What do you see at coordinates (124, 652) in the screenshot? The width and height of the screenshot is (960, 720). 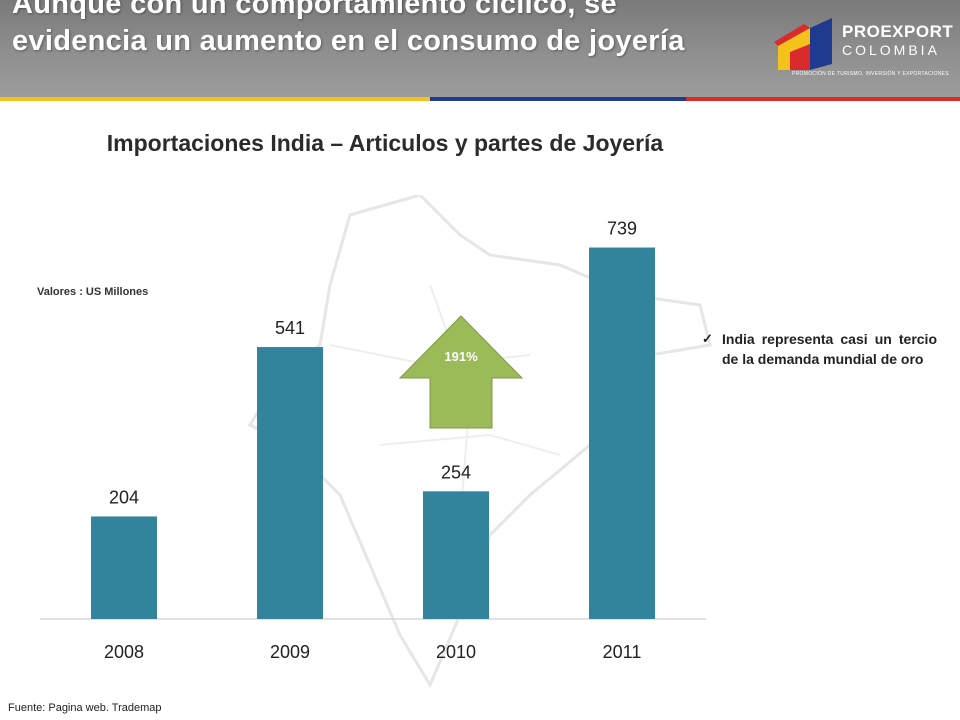 I see `category-label-2008: 2008` at bounding box center [124, 652].